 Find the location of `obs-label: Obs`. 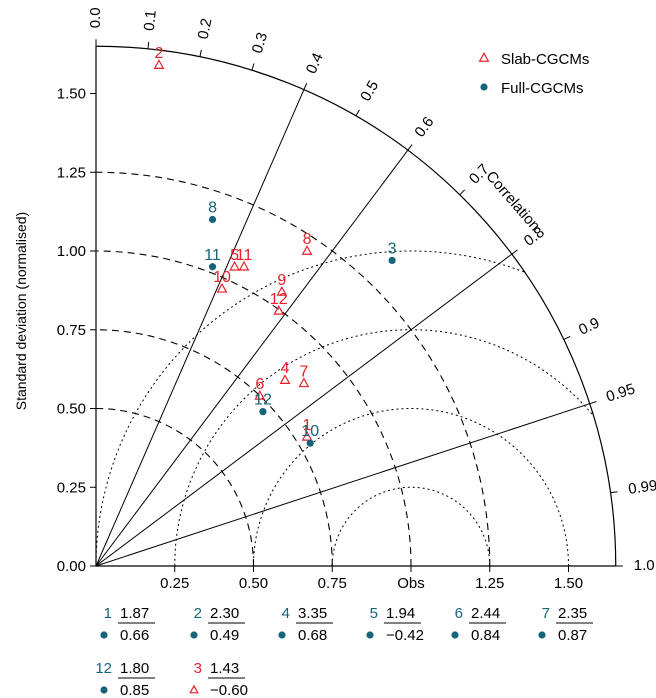

obs-label: Obs is located at coordinates (411, 583).